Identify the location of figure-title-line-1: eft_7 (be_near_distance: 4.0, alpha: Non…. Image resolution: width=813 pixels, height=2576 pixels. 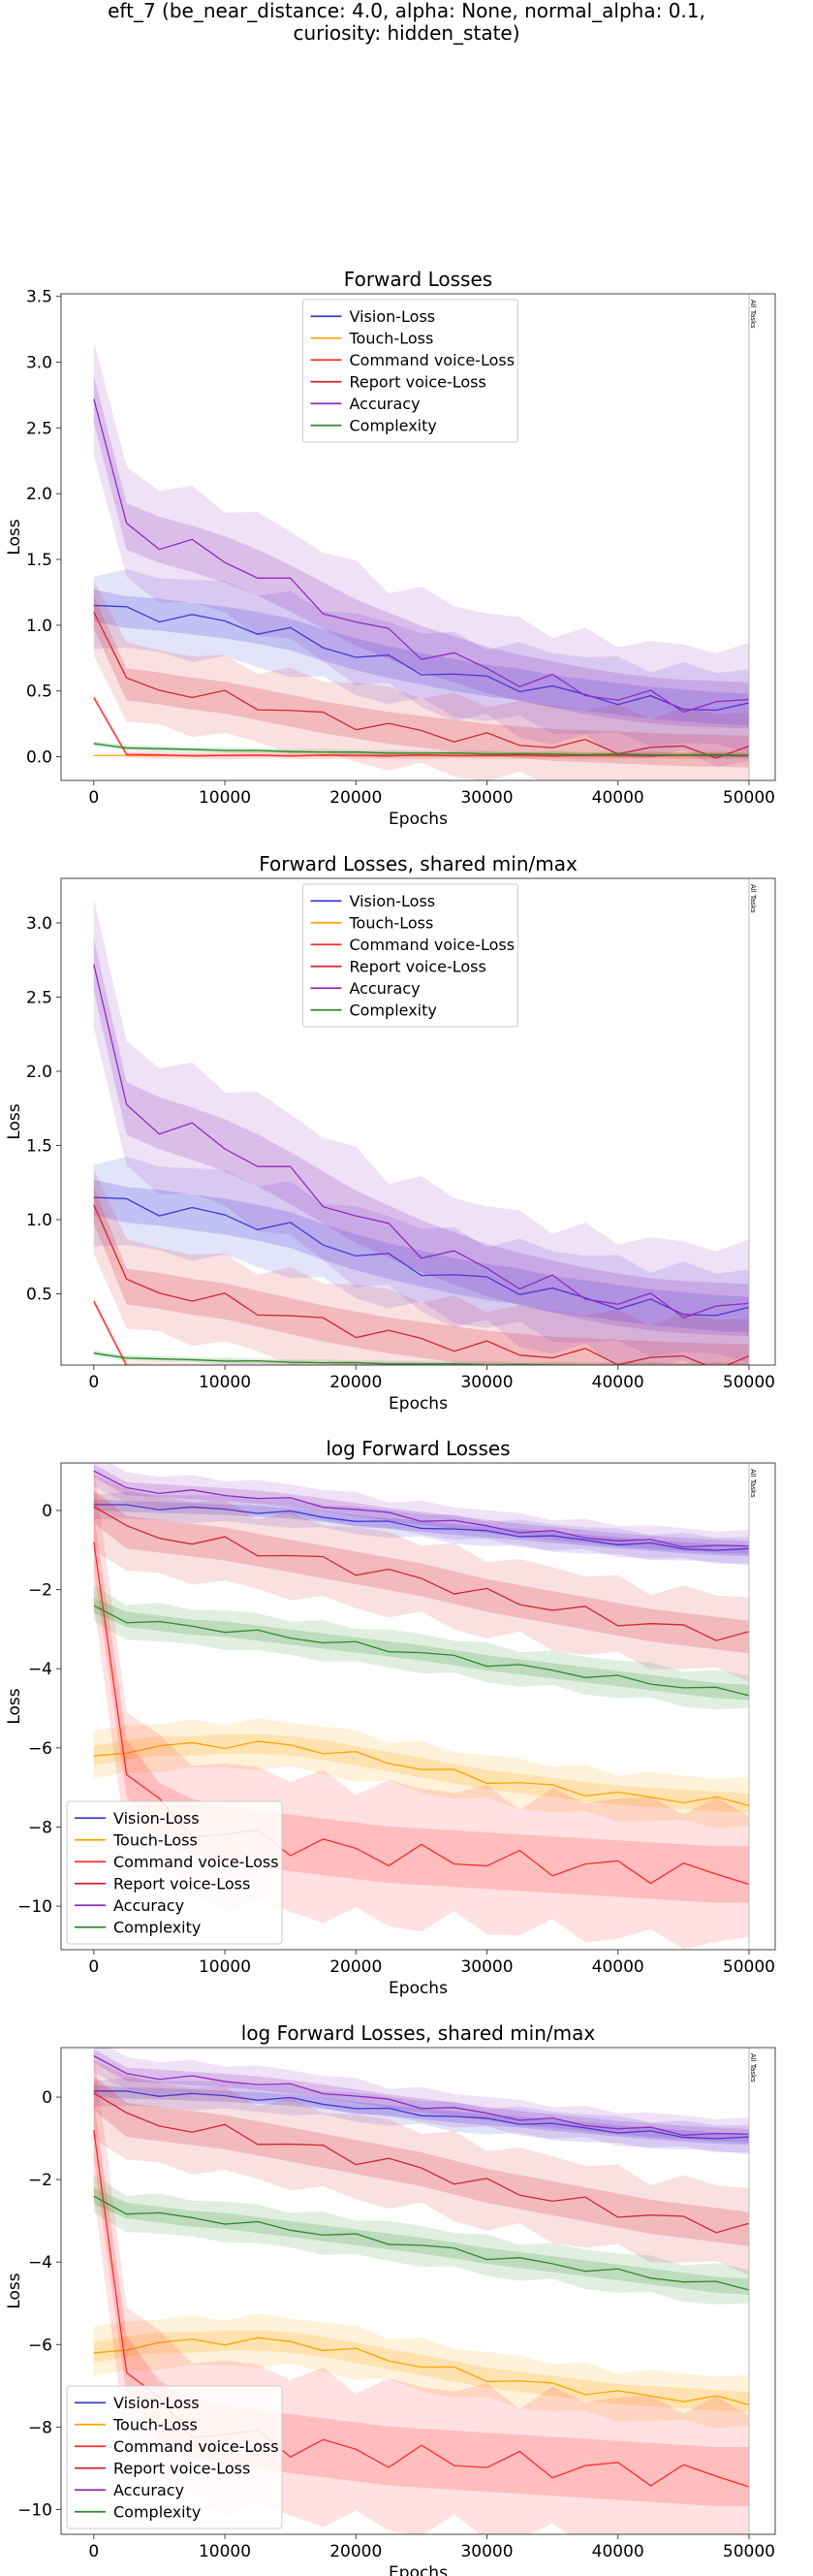
(406, 11).